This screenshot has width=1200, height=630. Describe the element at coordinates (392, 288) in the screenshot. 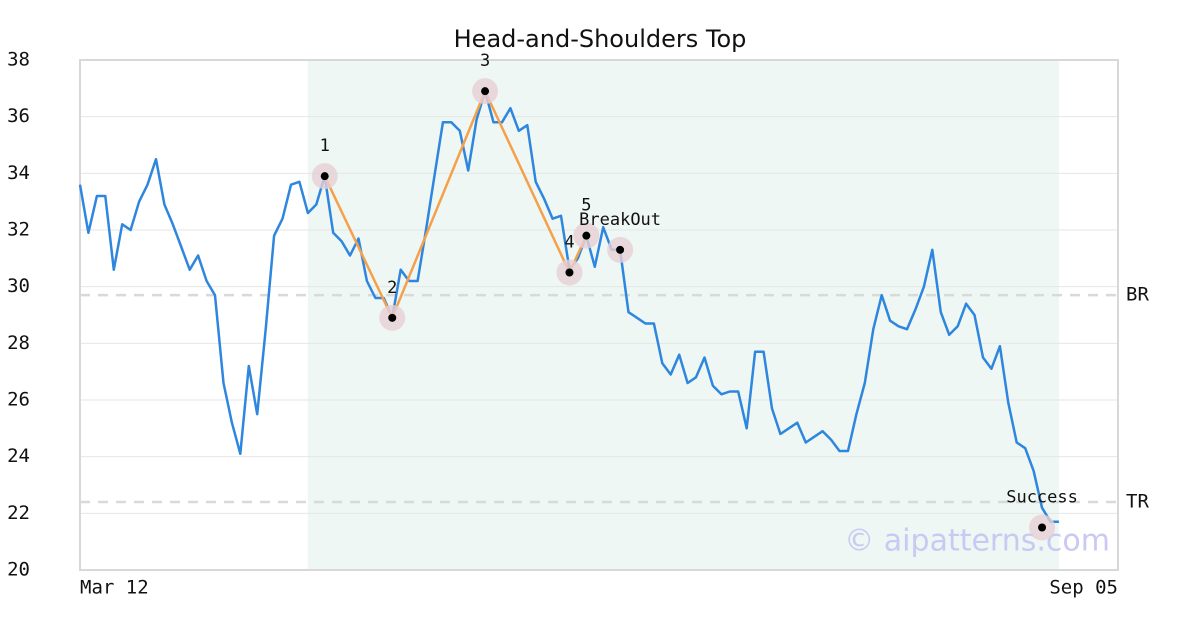

I see `point-label: 2` at that location.